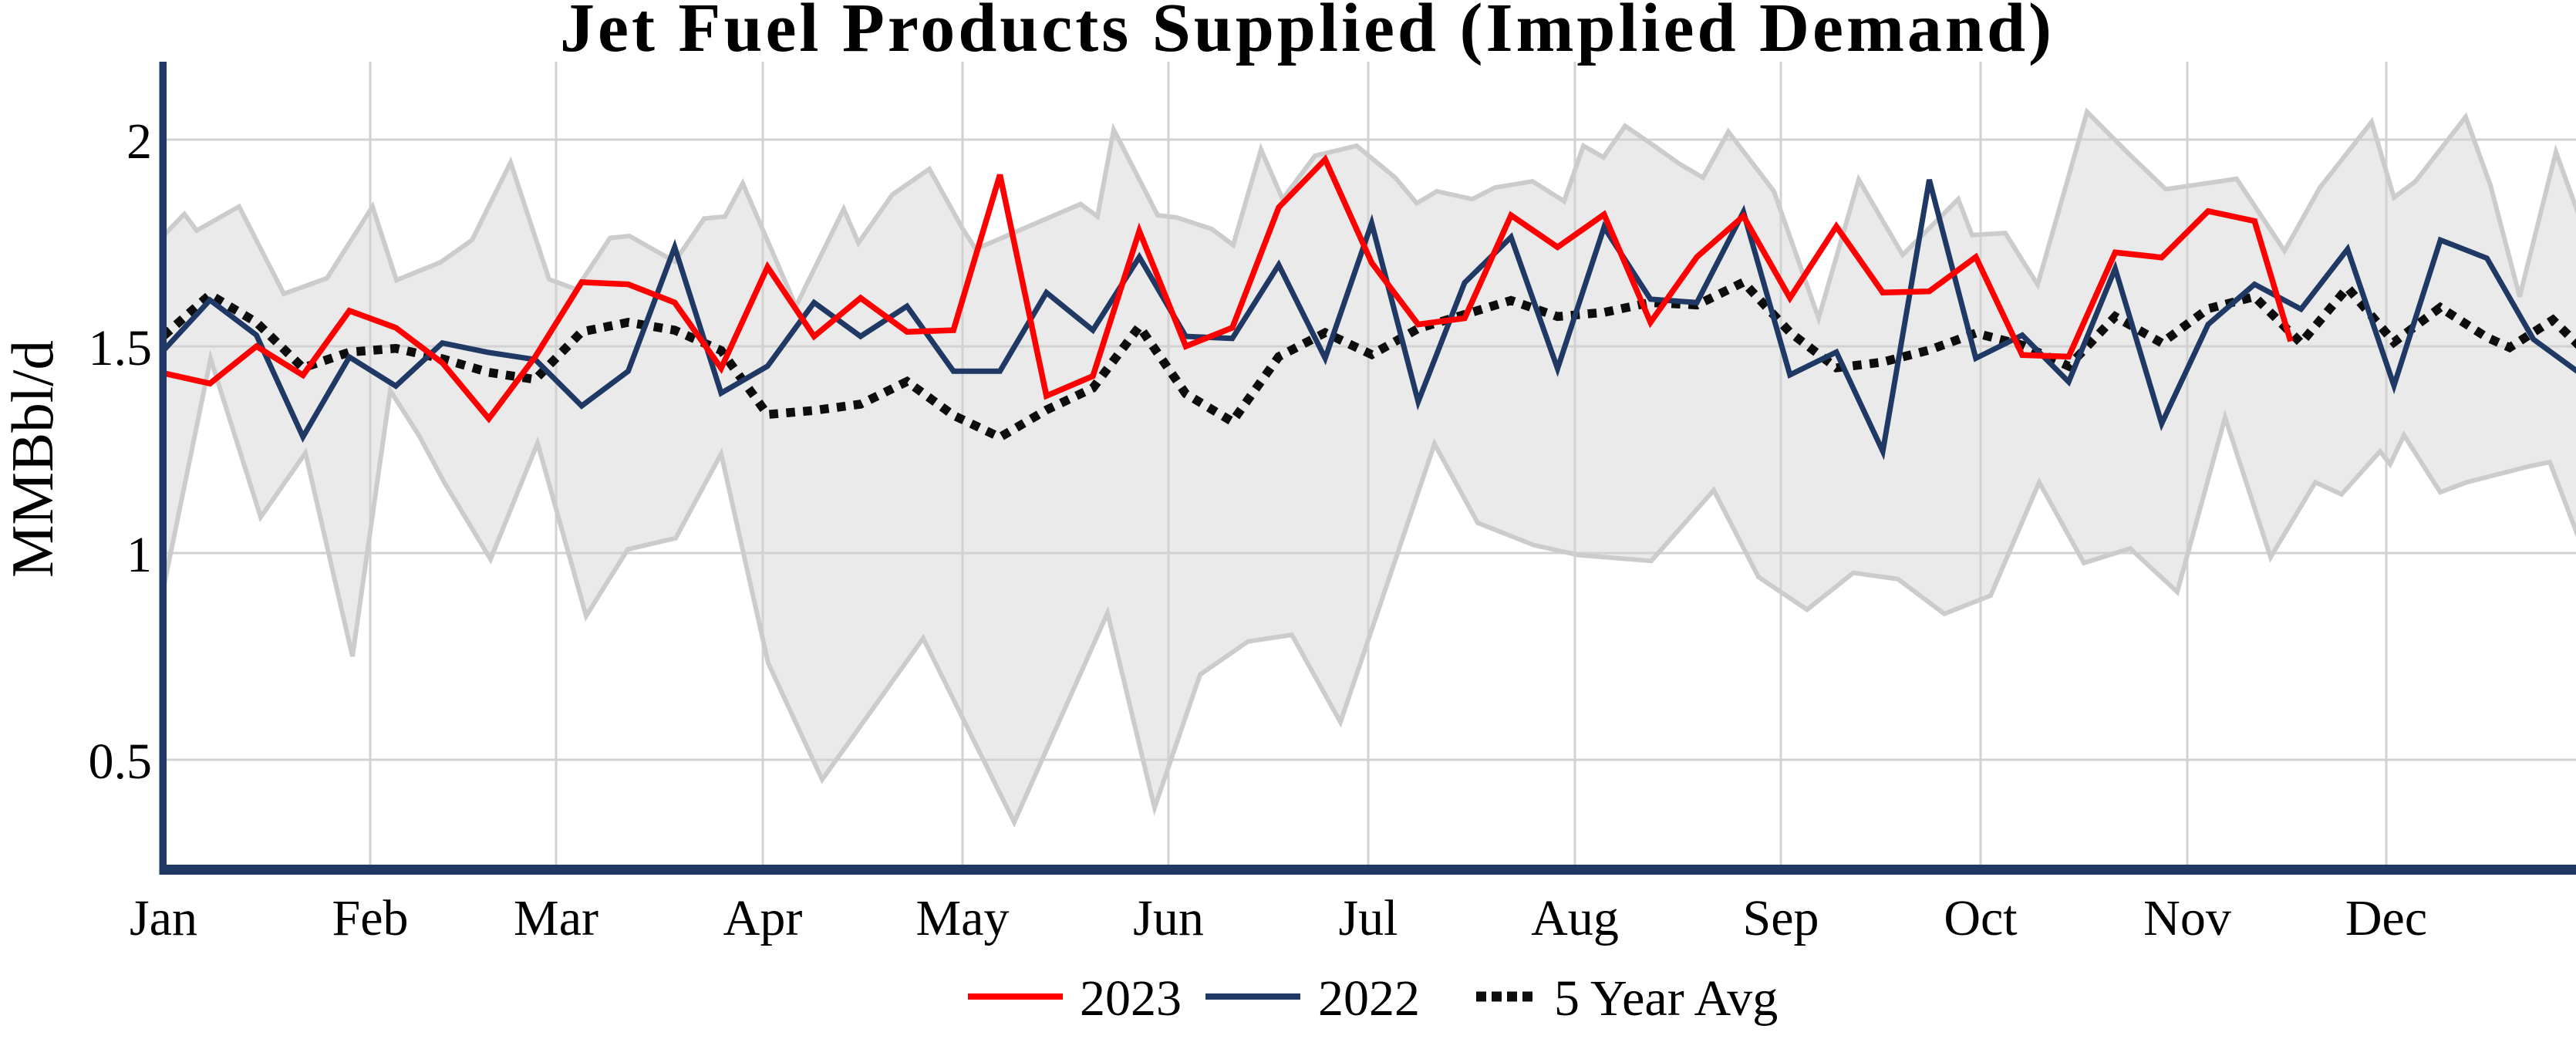 Image resolution: width=2576 pixels, height=1049 pixels. What do you see at coordinates (370, 918) in the screenshot?
I see `svg-text: Feb` at bounding box center [370, 918].